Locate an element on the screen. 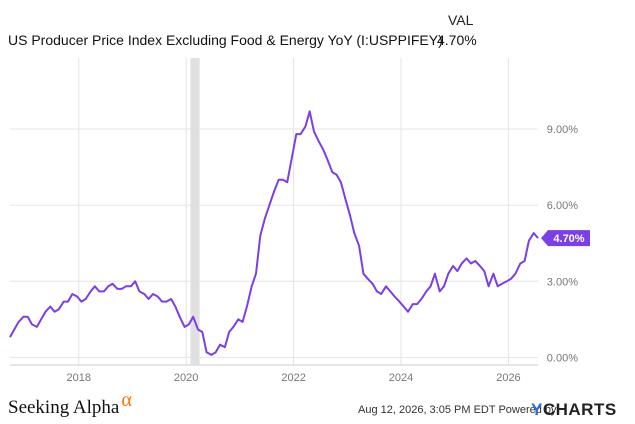 The height and width of the screenshot is (424, 635). footer-timestamp: Aug 12, 2026, 3:05 PM EDT Powered by is located at coordinates (457, 410).